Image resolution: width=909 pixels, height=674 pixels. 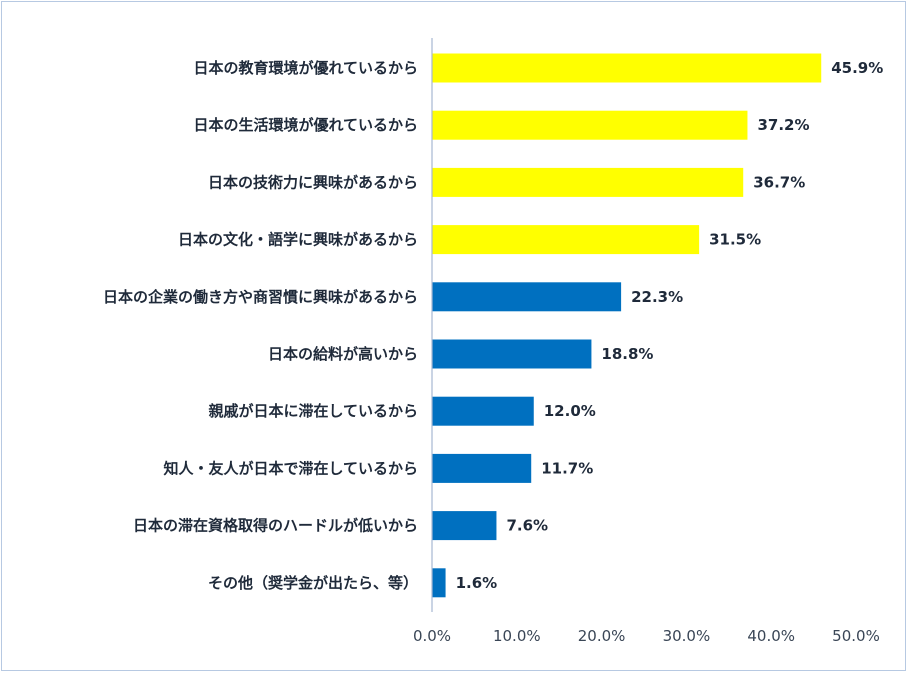 I want to click on category-label: 日本の給料が高いから, so click(x=343, y=354).